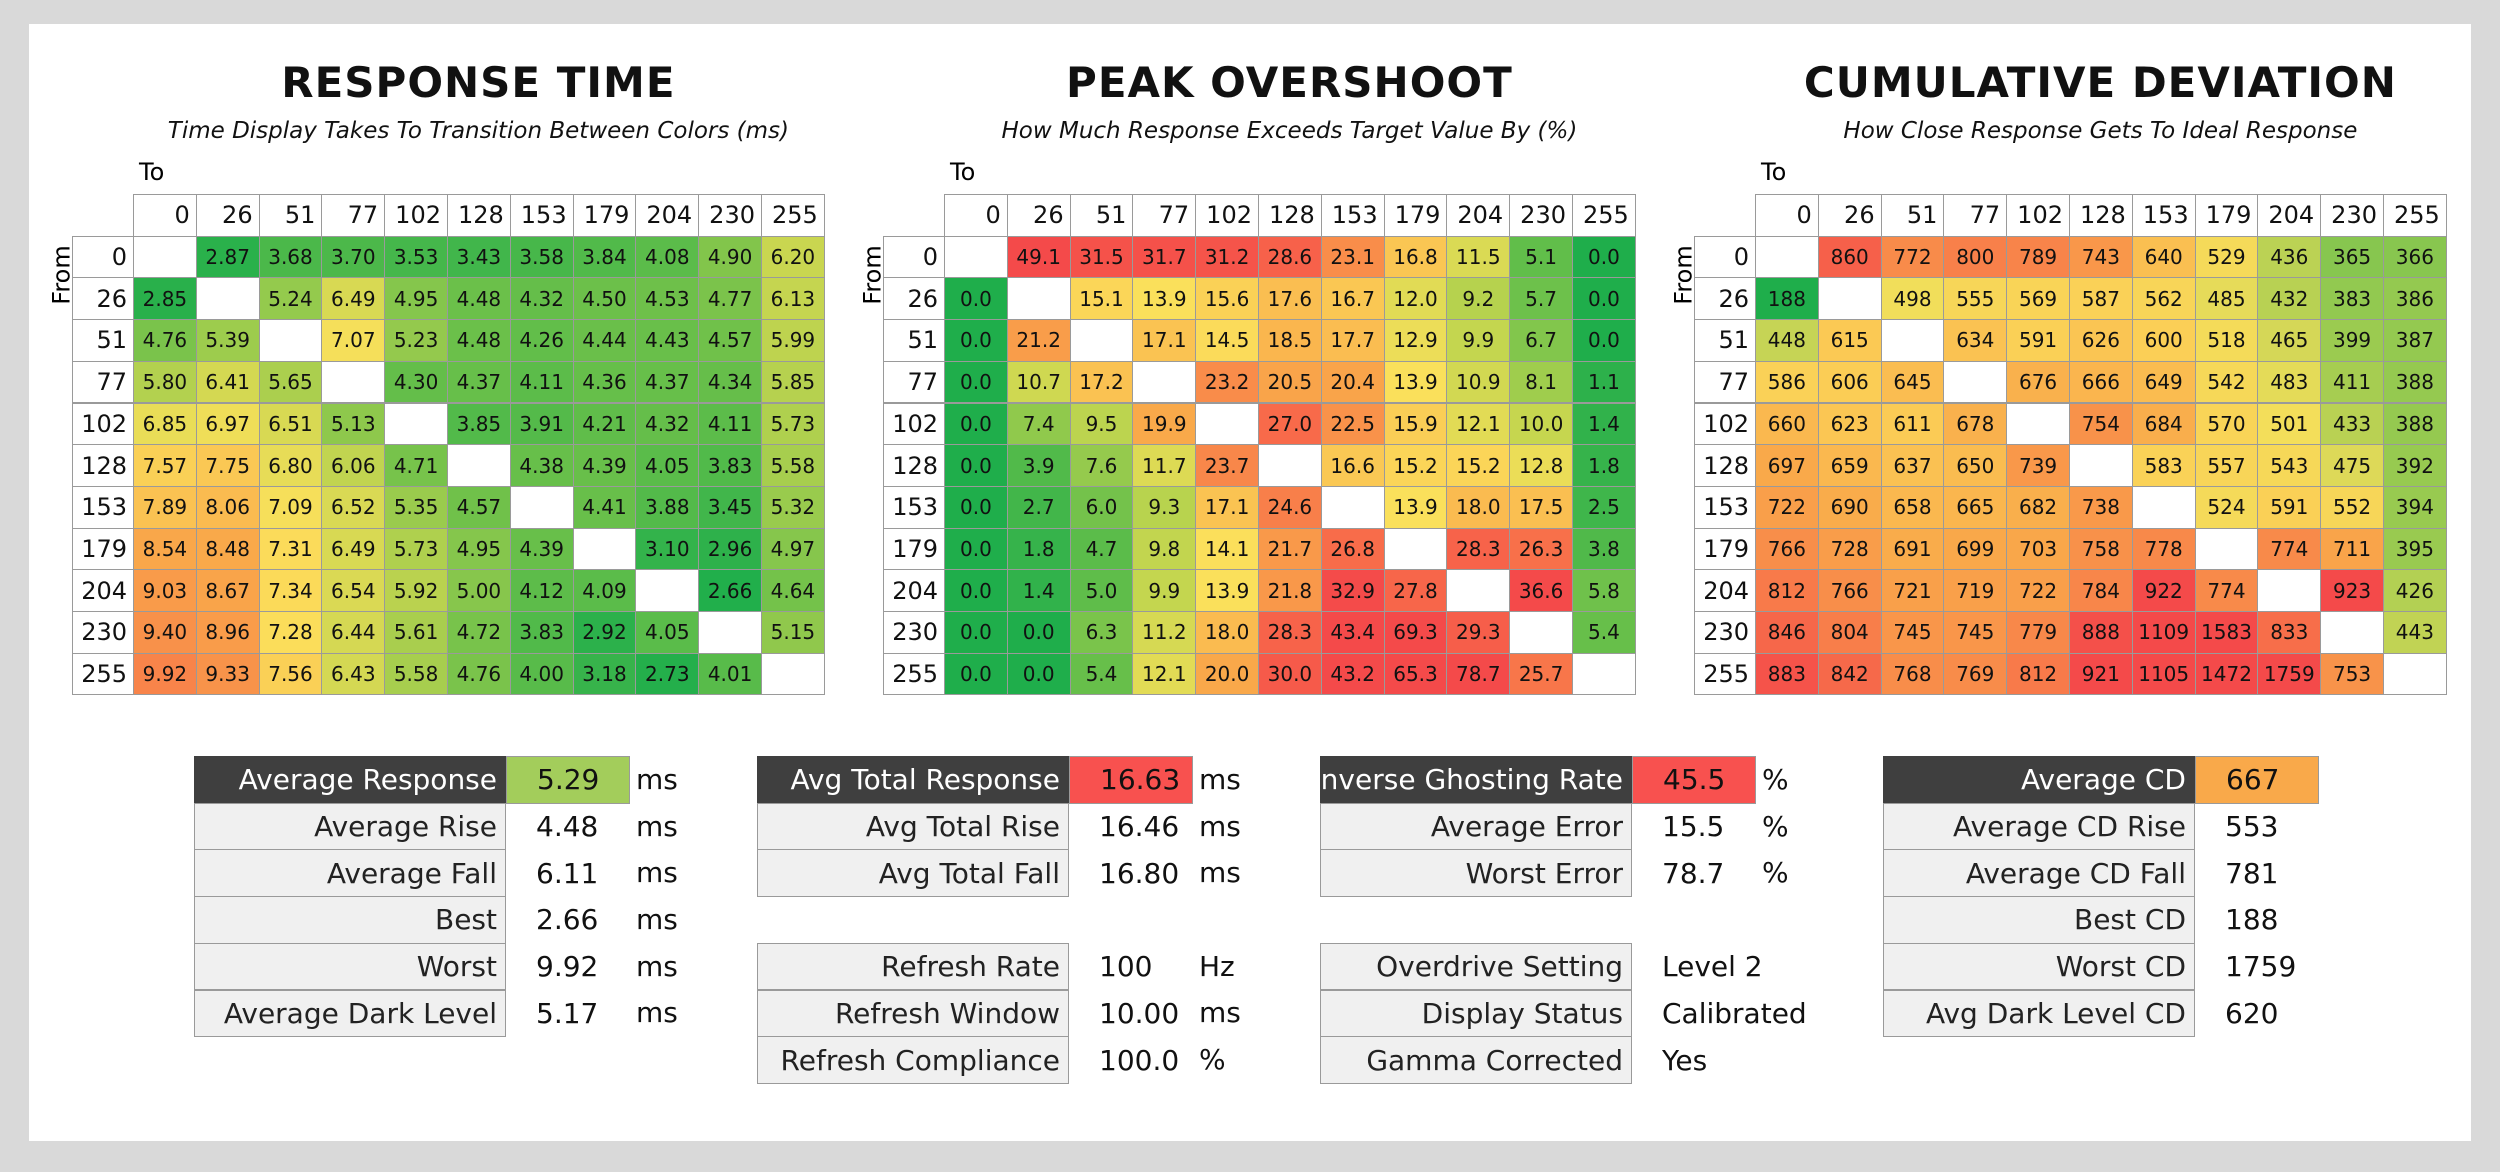 This screenshot has width=2500, height=1172. What do you see at coordinates (2289, 507) in the screenshot?
I see `heatmap-cell: 591` at bounding box center [2289, 507].